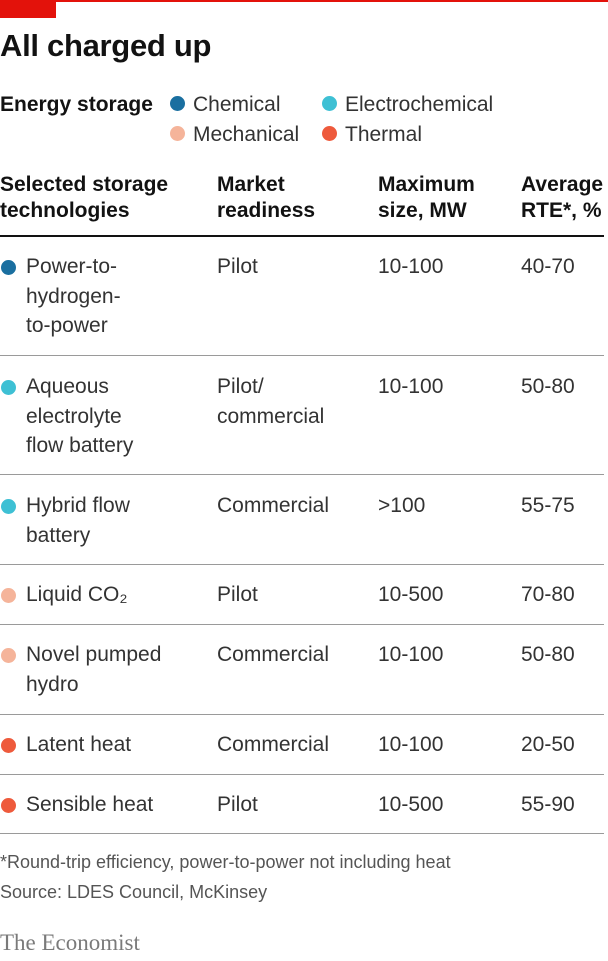 The image size is (608, 961). What do you see at coordinates (402, 505) in the screenshot?
I see `cell-size: >100` at bounding box center [402, 505].